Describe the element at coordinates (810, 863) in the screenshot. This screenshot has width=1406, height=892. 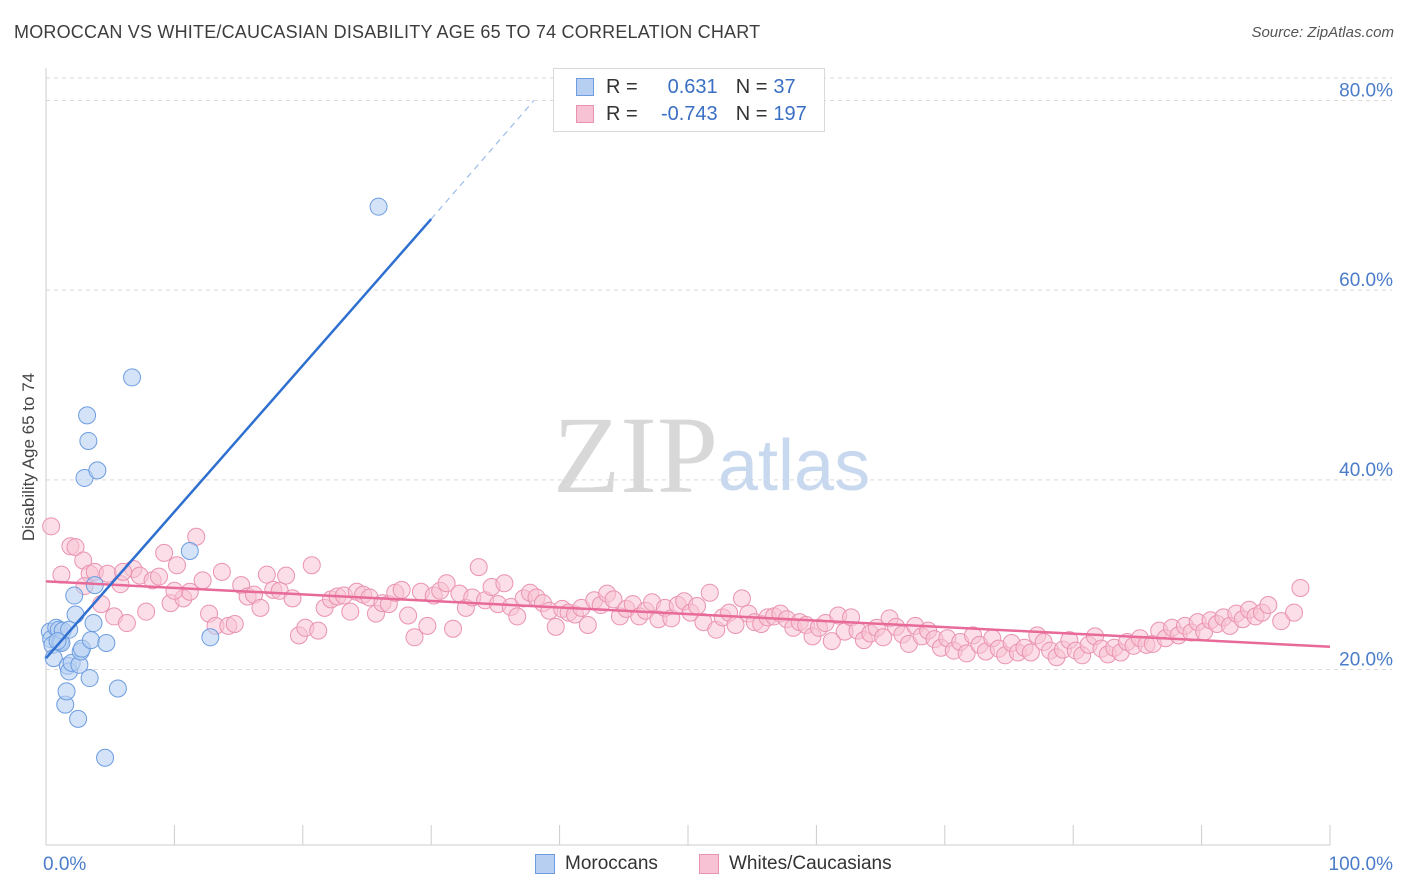
I see `bottom-legend-label-whites: Whites/Caucasians` at that location.